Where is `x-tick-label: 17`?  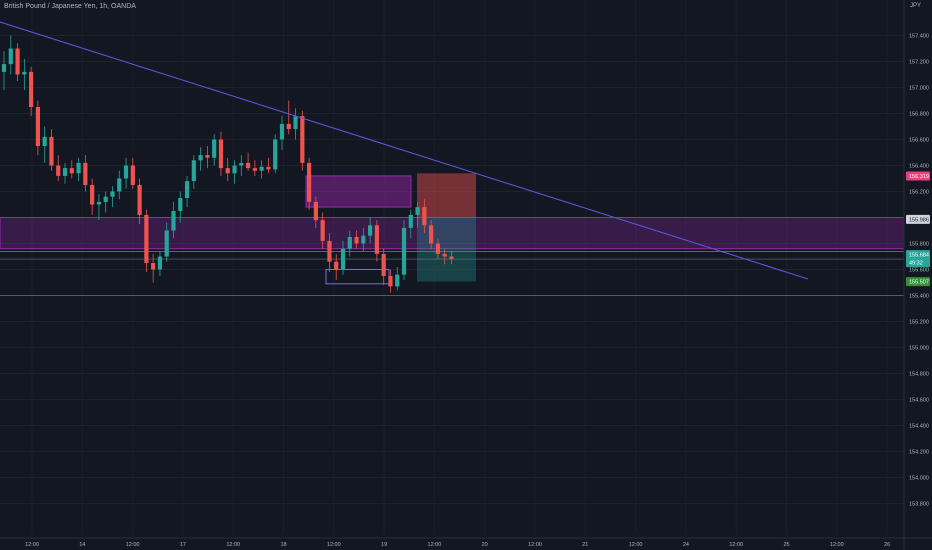 x-tick-label: 17 is located at coordinates (183, 545).